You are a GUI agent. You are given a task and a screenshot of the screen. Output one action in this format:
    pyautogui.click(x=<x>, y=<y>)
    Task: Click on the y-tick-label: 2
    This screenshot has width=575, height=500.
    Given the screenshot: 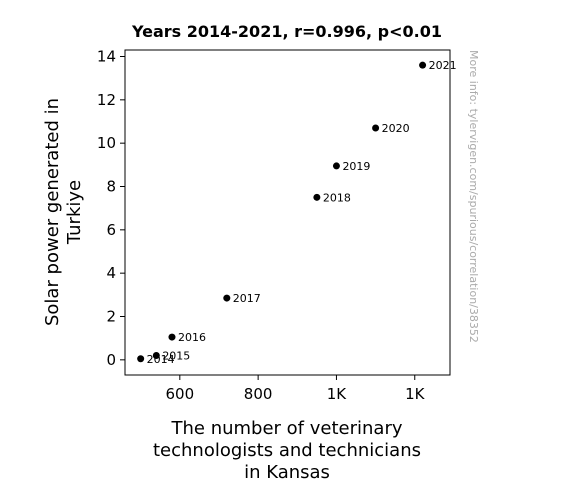 What is the action you would take?
    pyautogui.click(x=111, y=317)
    